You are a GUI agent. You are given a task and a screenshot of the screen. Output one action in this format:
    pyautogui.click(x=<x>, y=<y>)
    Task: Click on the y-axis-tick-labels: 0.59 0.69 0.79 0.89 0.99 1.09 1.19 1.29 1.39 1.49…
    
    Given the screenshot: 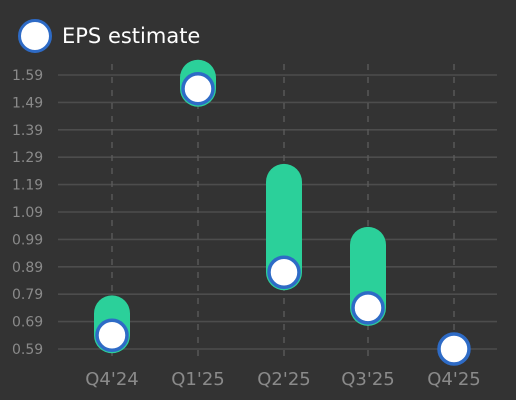 What is the action you would take?
    pyautogui.click(x=27, y=213)
    